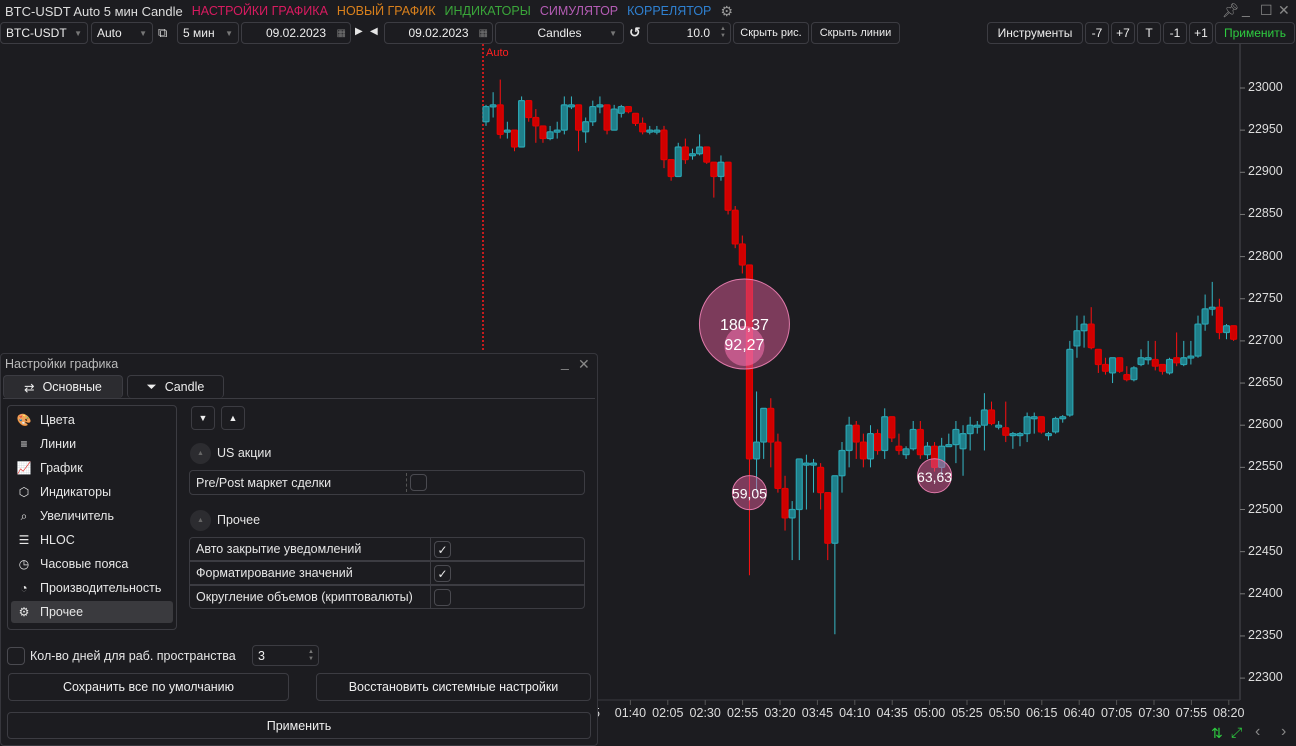  I want to click on apply-button: Применить, so click(1255, 33).